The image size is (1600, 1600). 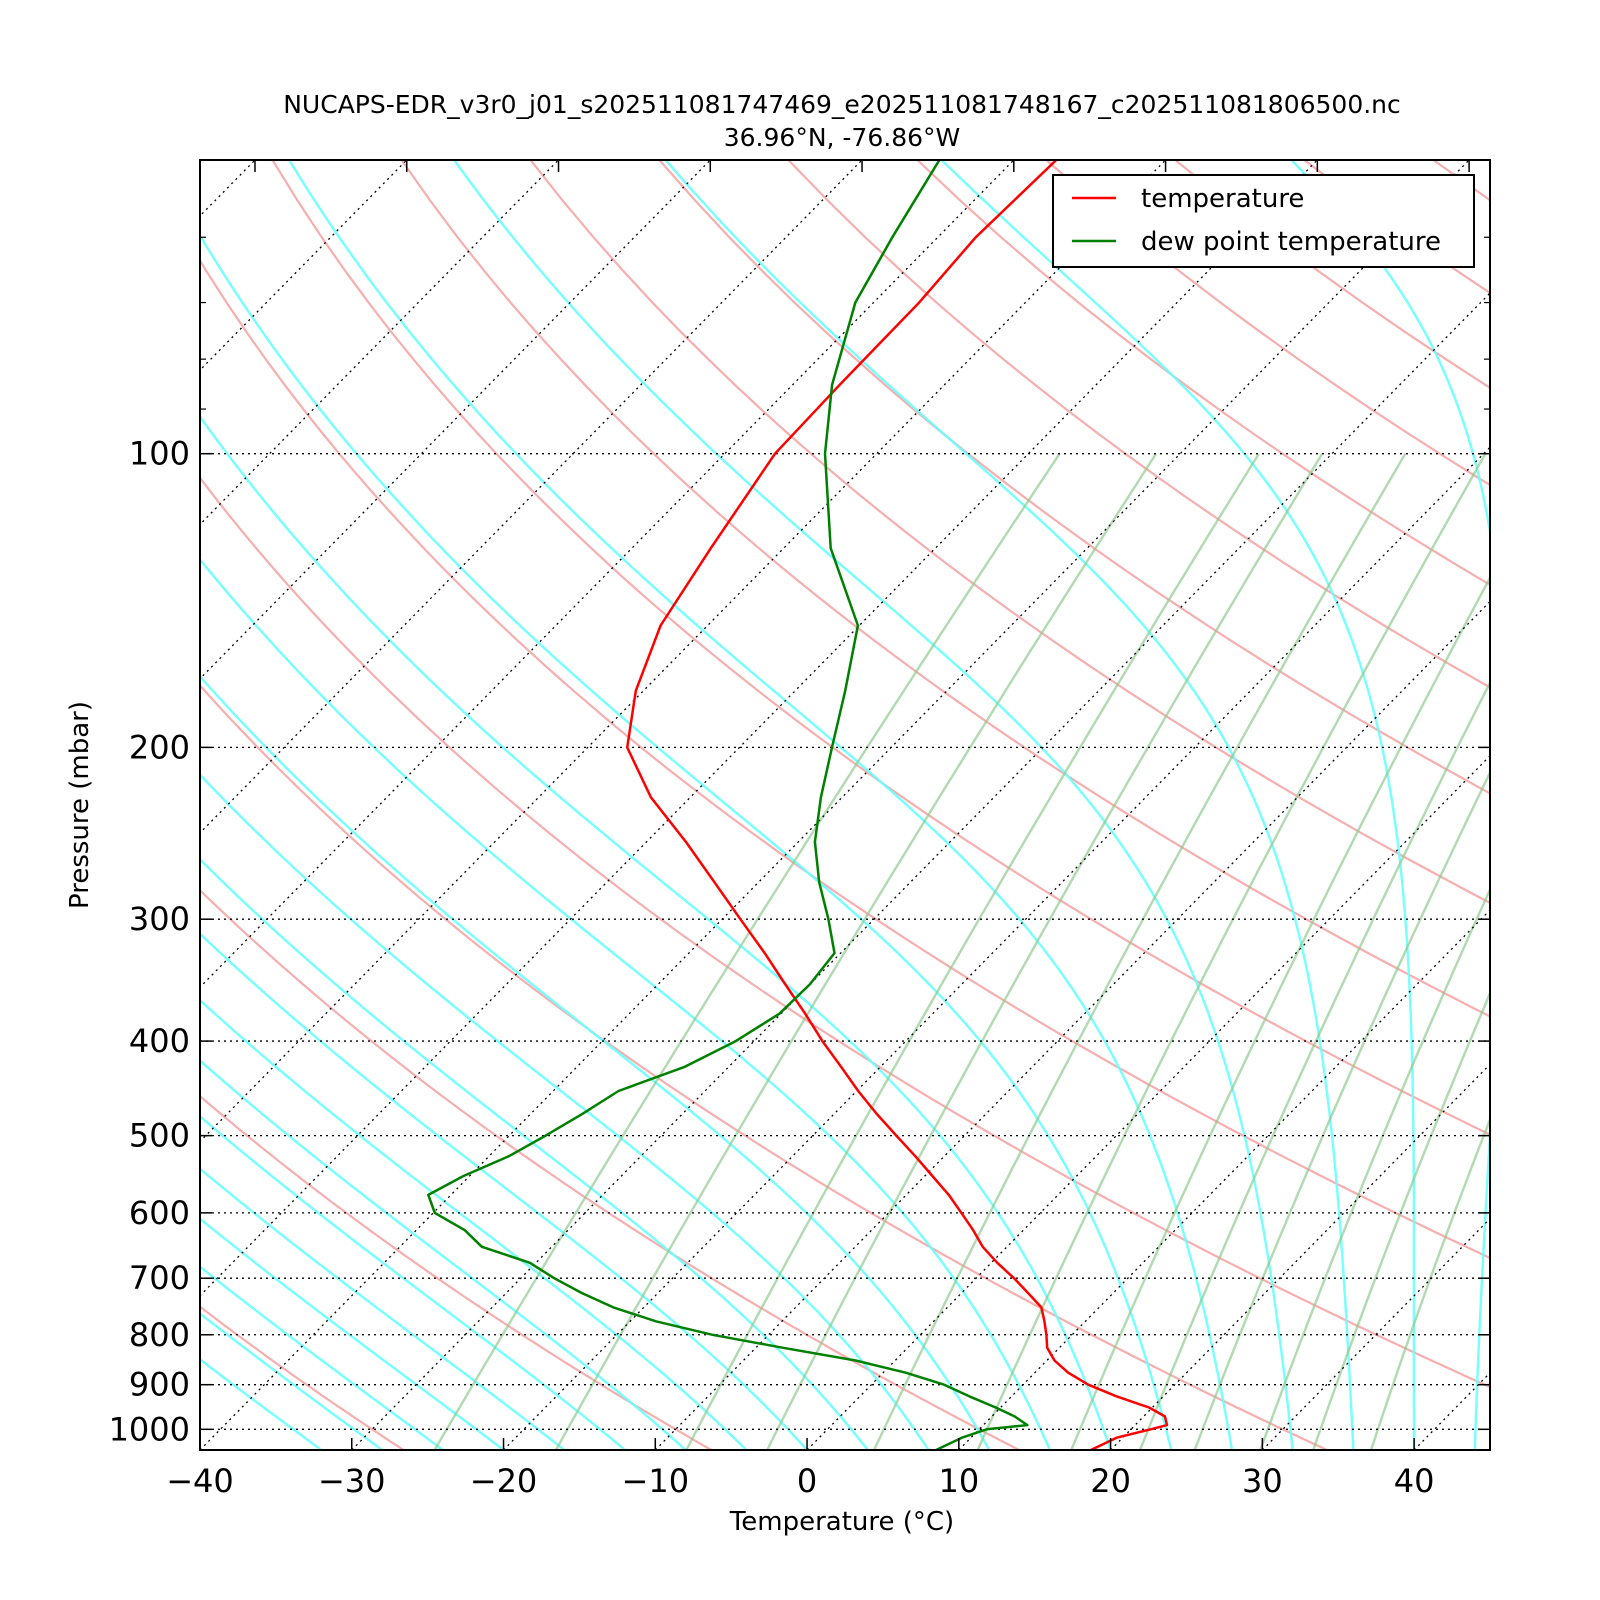 I want to click on x-tick-label: −30, so click(x=352, y=1481).